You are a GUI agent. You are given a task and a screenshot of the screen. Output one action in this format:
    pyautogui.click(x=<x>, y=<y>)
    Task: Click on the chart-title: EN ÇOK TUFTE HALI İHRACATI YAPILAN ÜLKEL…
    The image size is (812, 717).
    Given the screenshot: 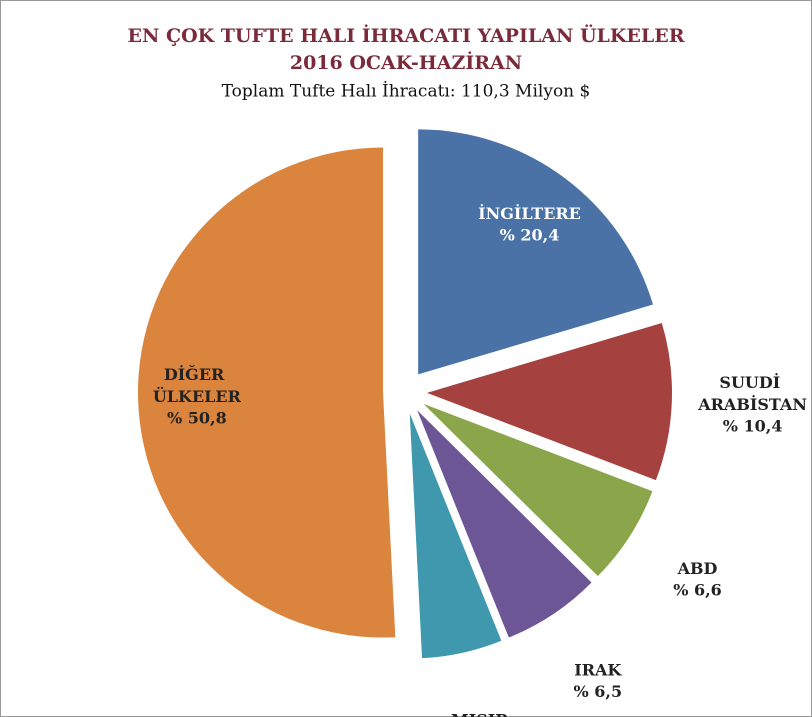 What is the action you would take?
    pyautogui.click(x=406, y=35)
    